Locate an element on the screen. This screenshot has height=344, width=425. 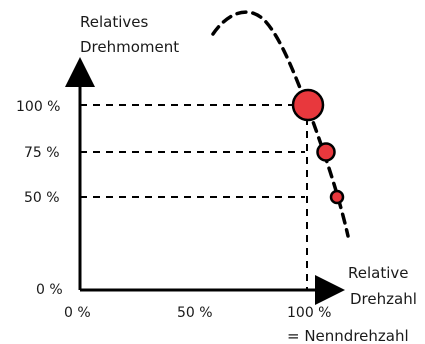
y-tick-50: 50 % is located at coordinates (42, 198).